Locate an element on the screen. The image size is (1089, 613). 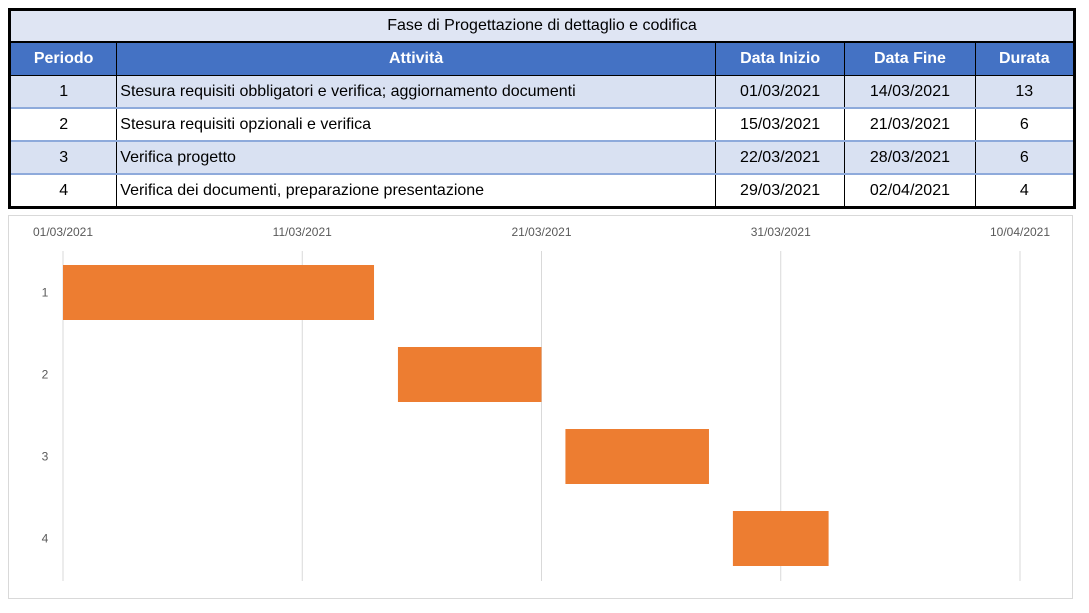
column-header-data-inizio: Data Inizio is located at coordinates (780, 58).